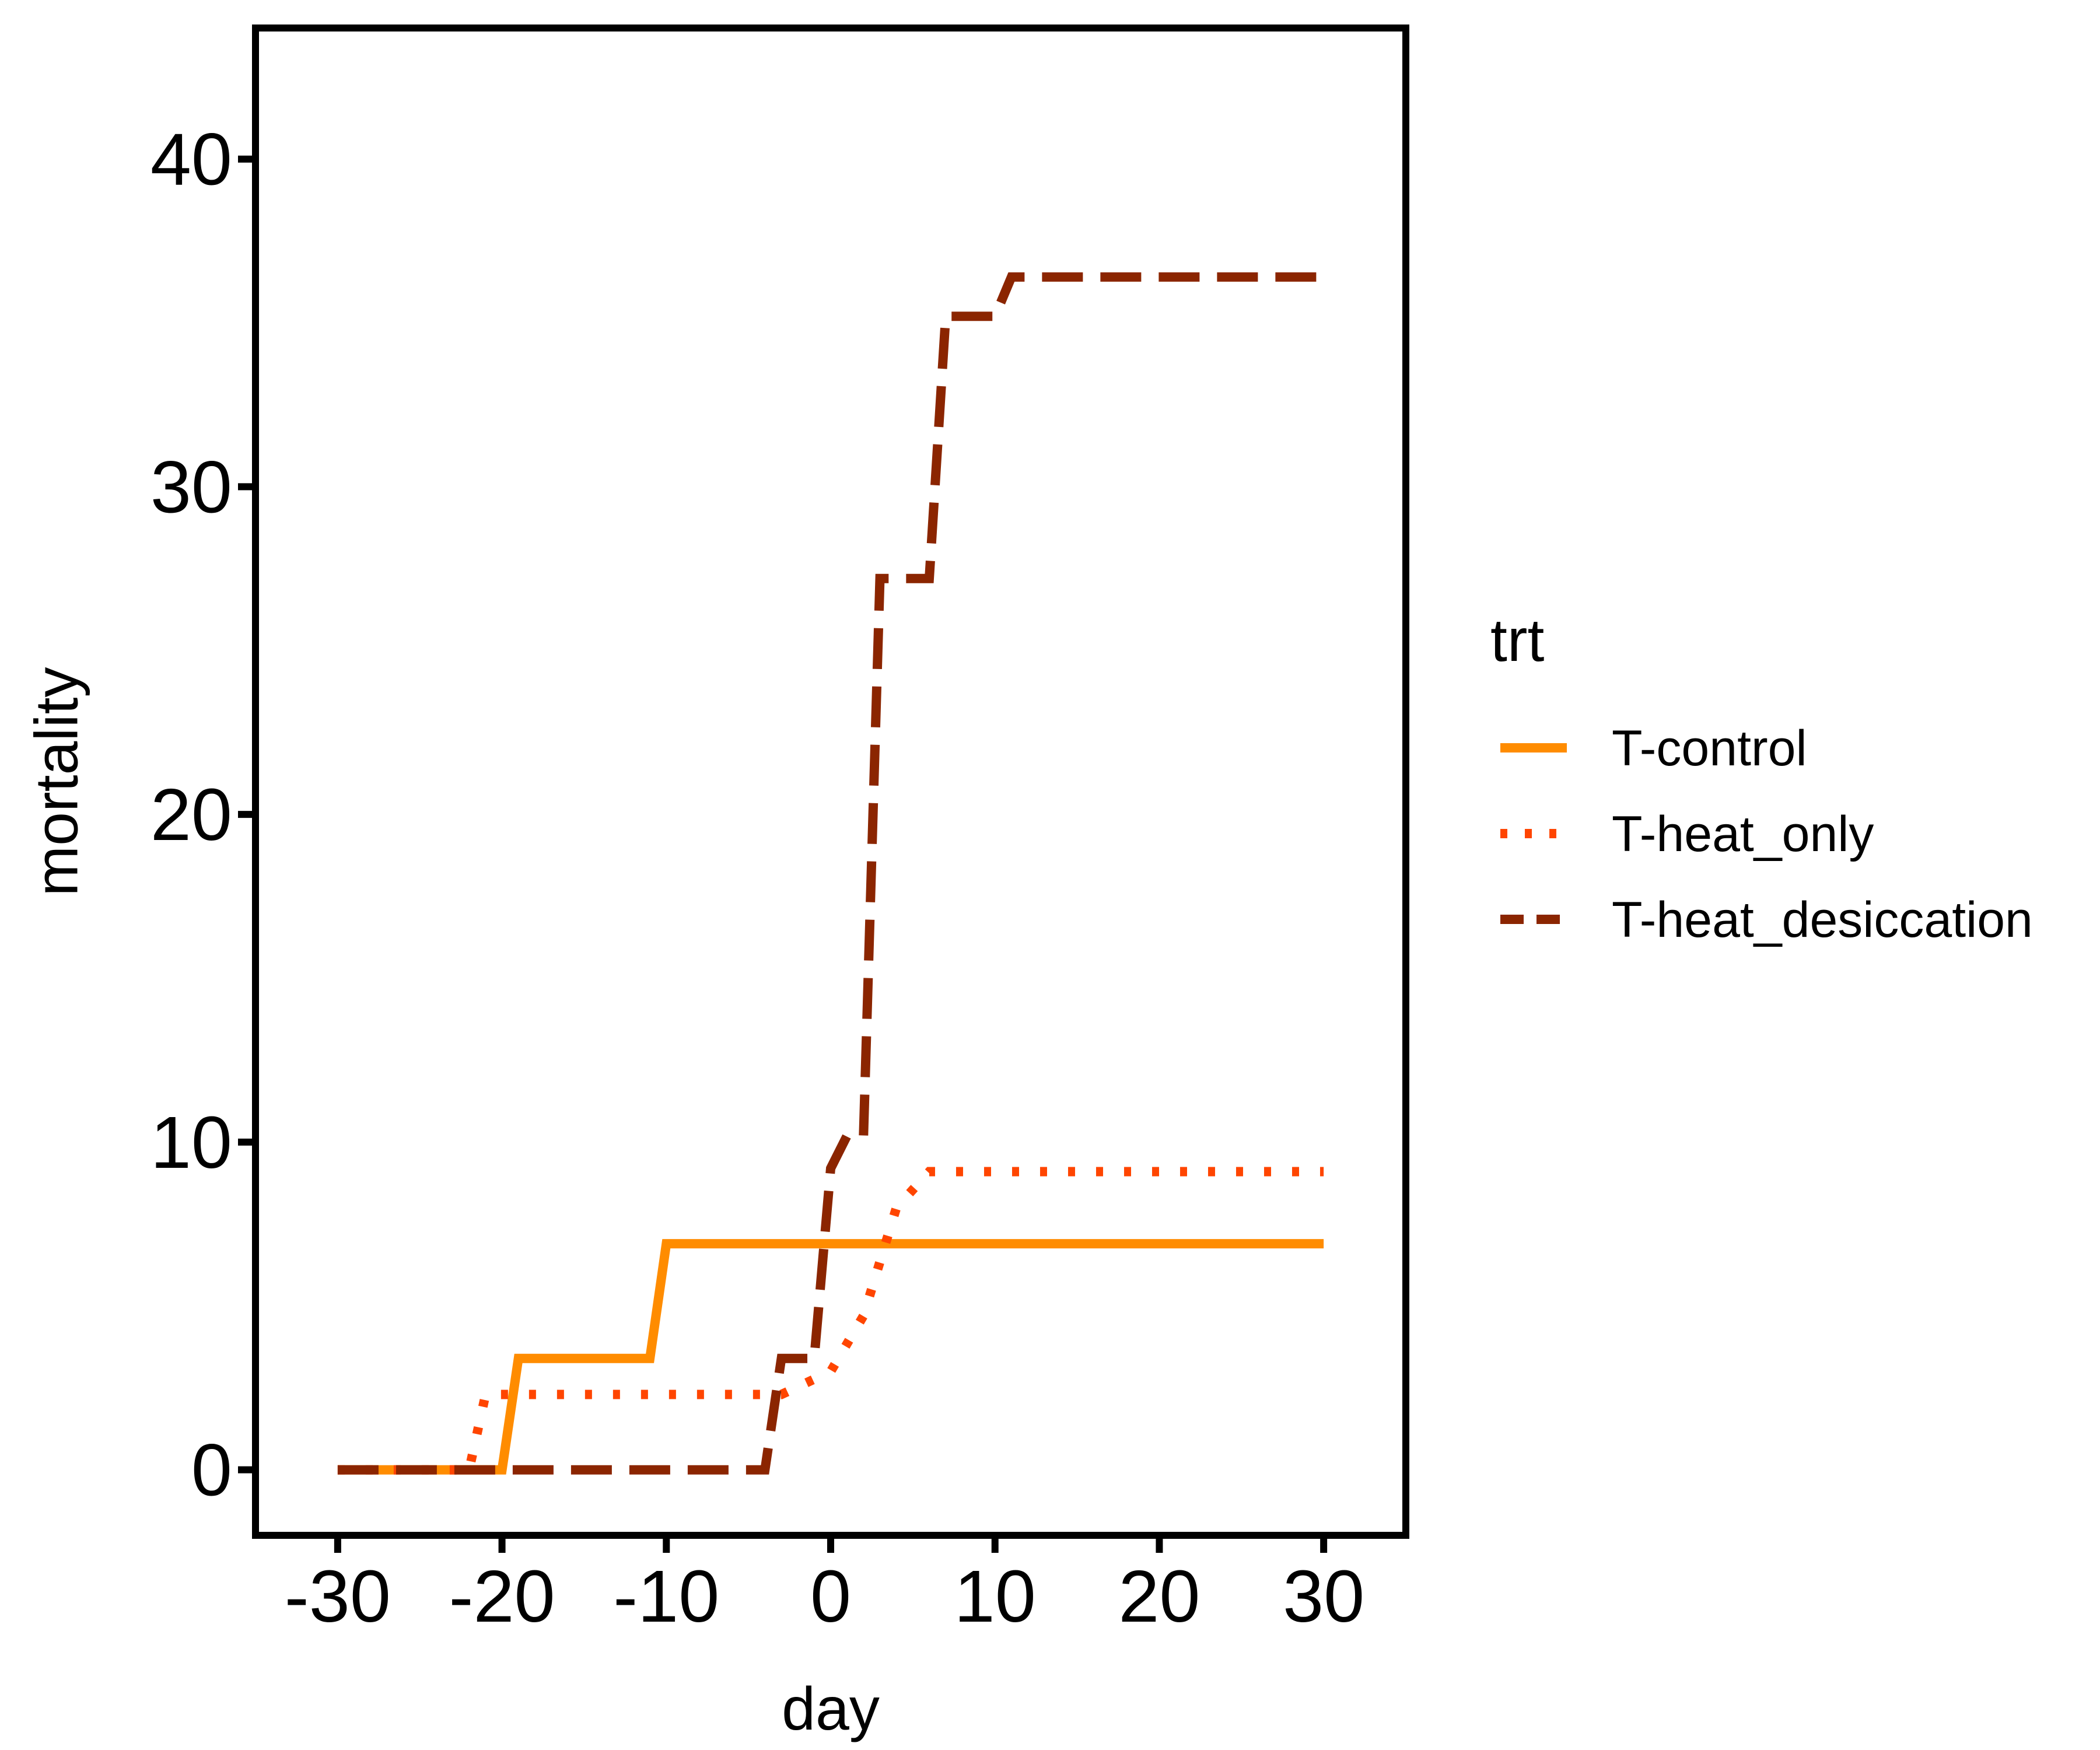 The image size is (2100, 1750). Describe the element at coordinates (831, 1709) in the screenshot. I see `x-axis-title: day` at that location.